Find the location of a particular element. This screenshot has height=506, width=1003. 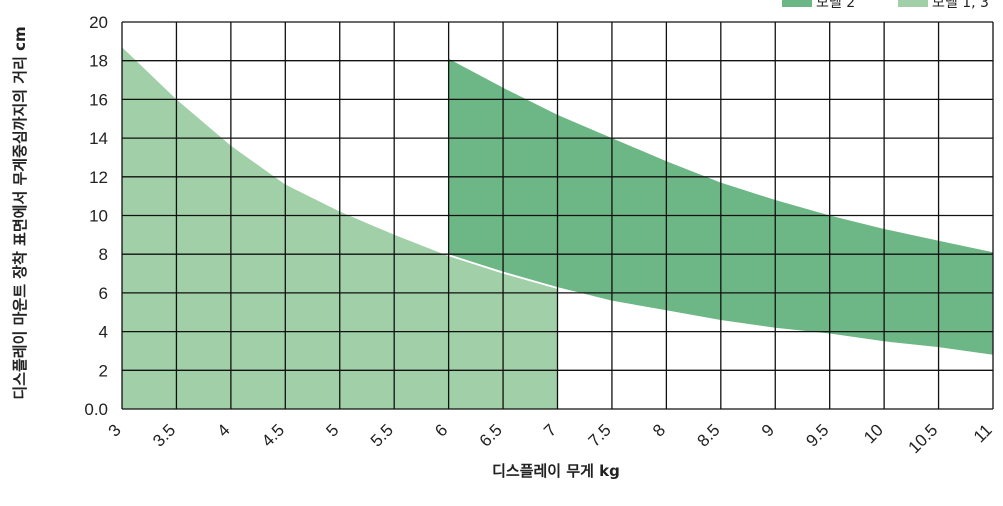

x-tick-label: 5 is located at coordinates (332, 430).